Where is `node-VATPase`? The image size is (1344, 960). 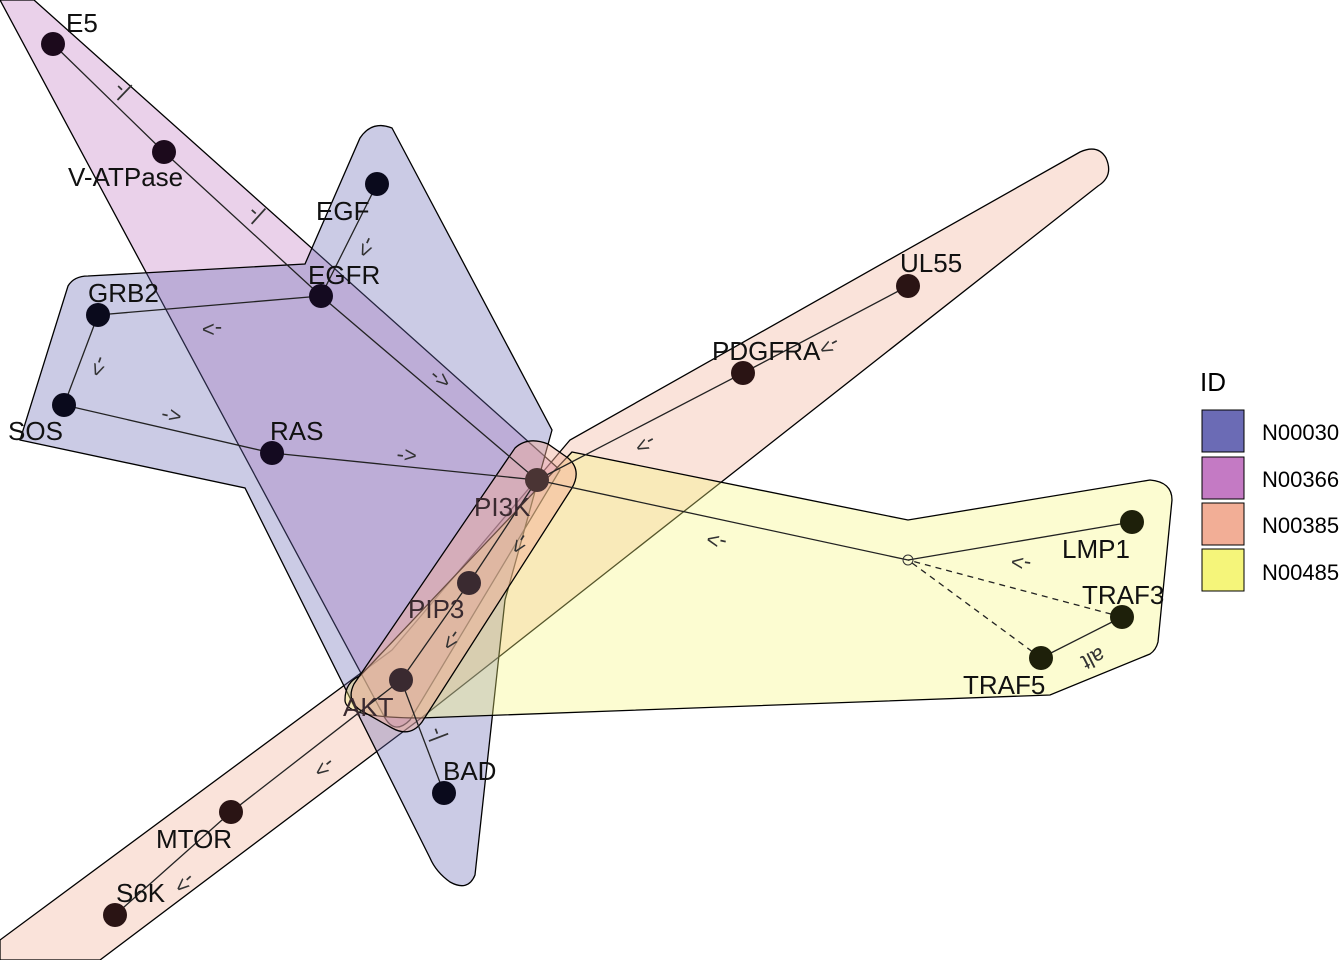
node-VATPase is located at coordinates (164, 152).